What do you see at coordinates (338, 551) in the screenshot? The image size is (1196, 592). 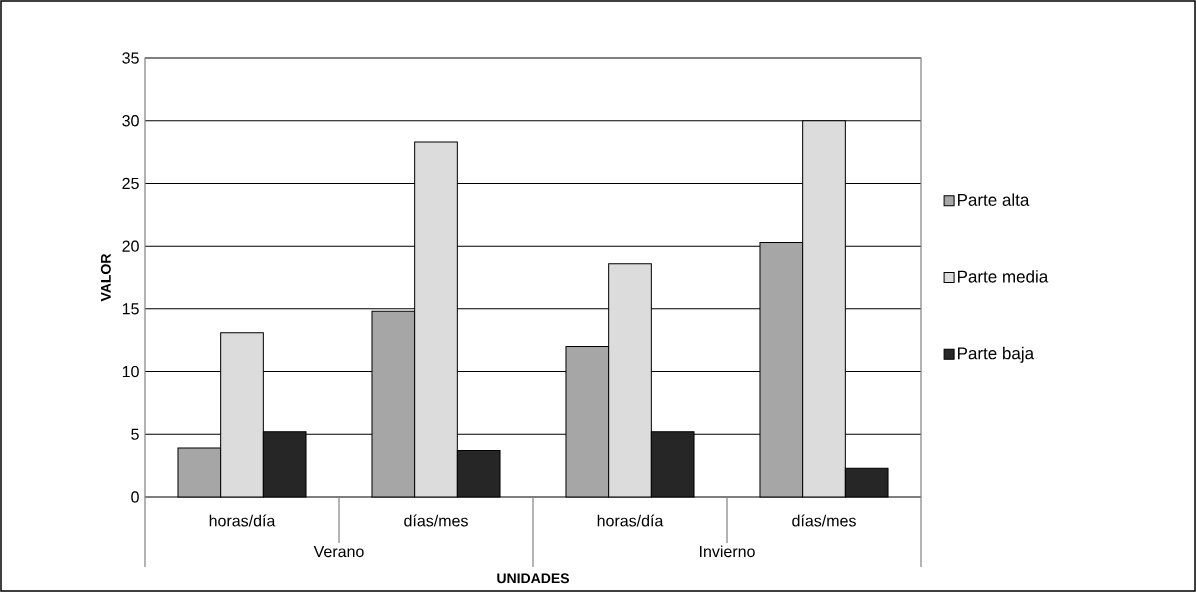 I see `text: Verano` at bounding box center [338, 551].